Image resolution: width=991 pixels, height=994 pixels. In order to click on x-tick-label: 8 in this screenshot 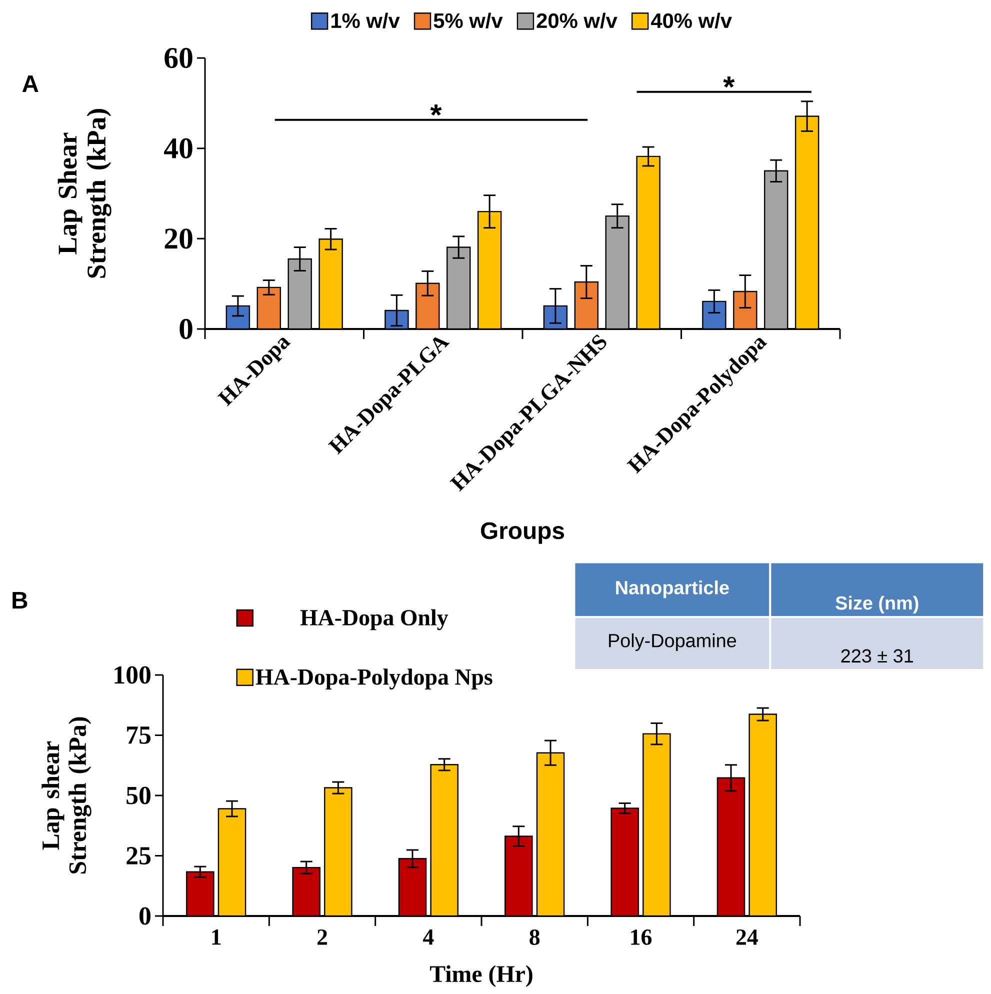, I will do `click(535, 937)`.